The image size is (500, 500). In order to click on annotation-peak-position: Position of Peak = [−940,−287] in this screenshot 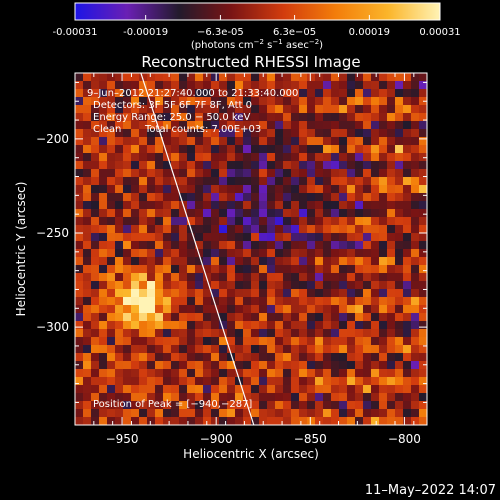, I will do `click(172, 404)`.